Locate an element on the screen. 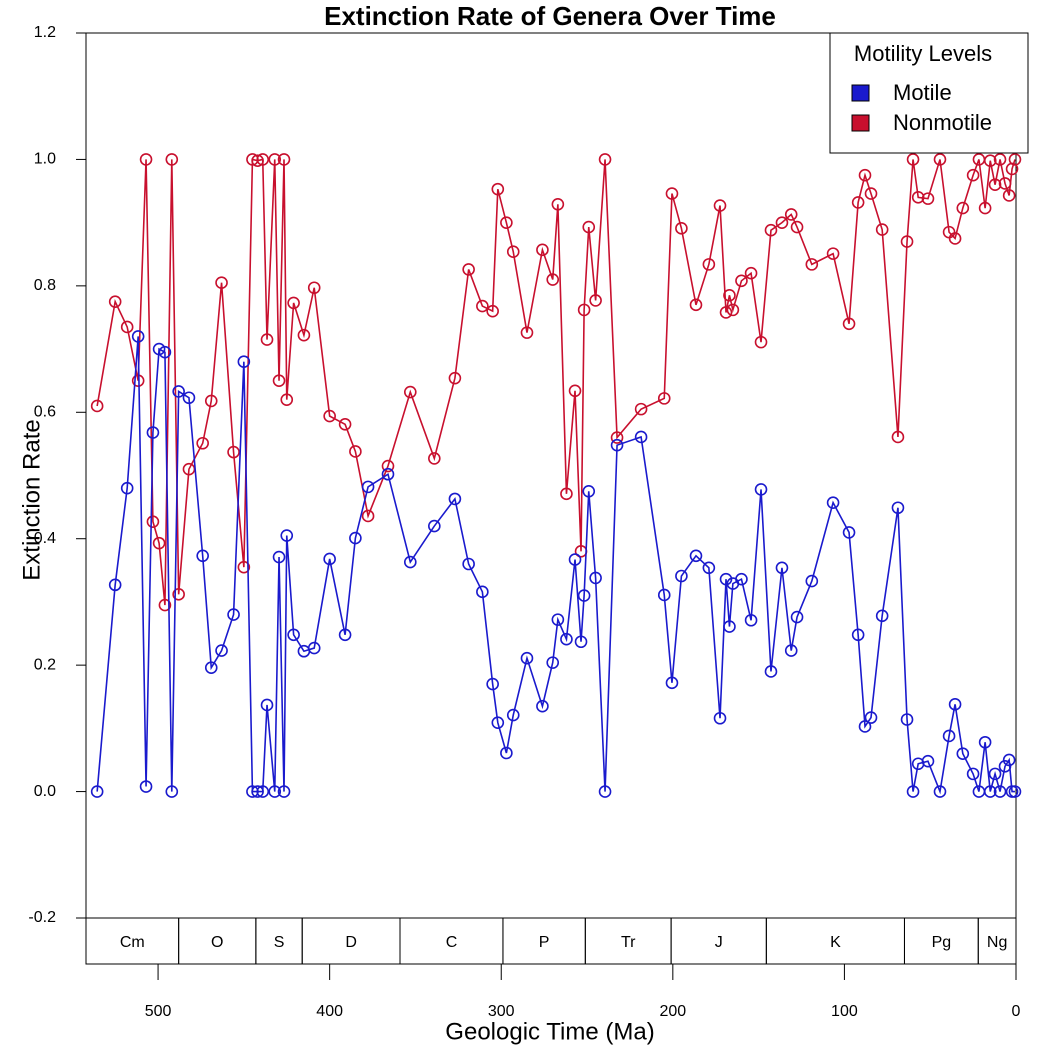  period-label: C is located at coordinates (452, 942).